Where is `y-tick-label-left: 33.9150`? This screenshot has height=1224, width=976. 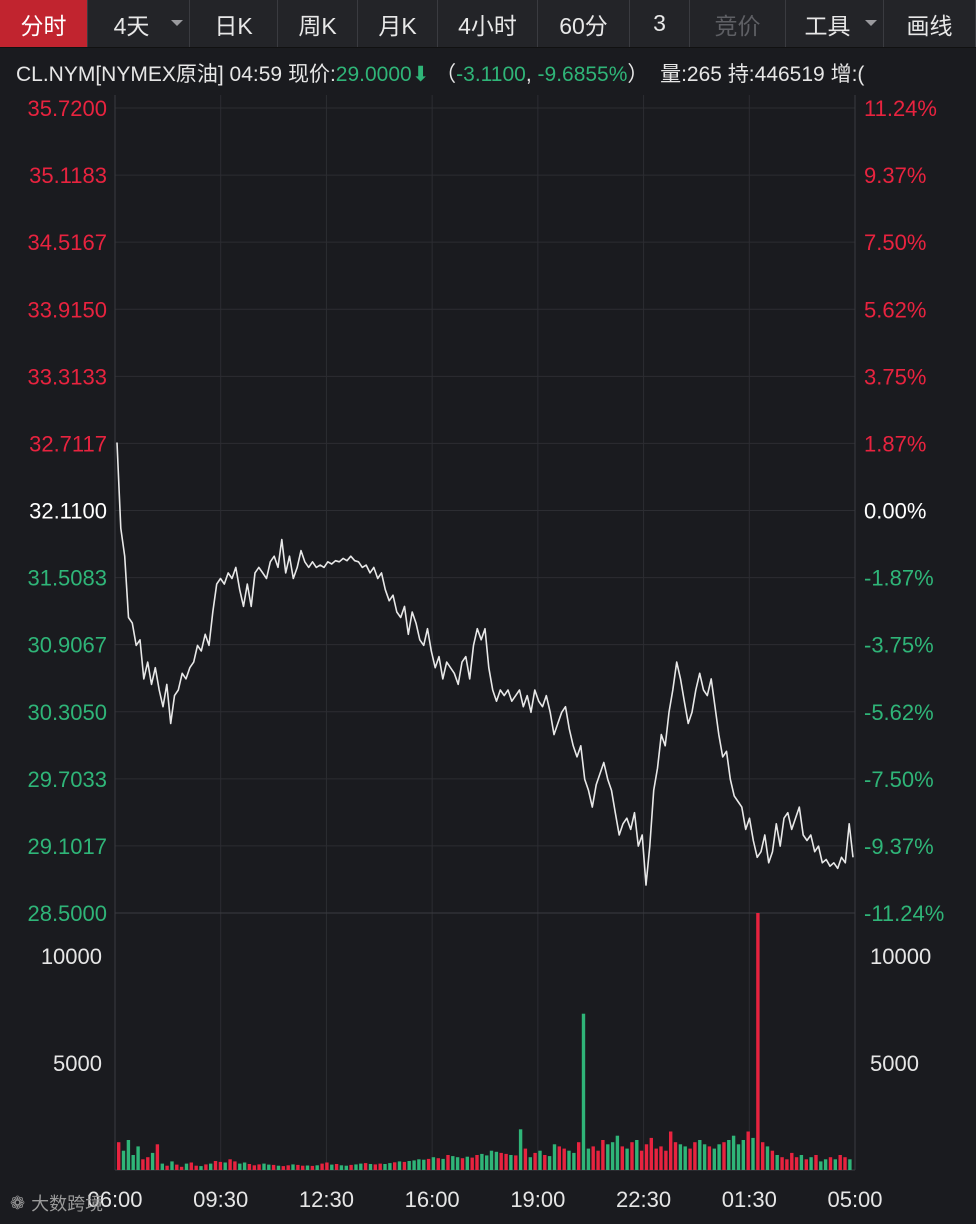 y-tick-label-left: 33.9150 is located at coordinates (67, 309).